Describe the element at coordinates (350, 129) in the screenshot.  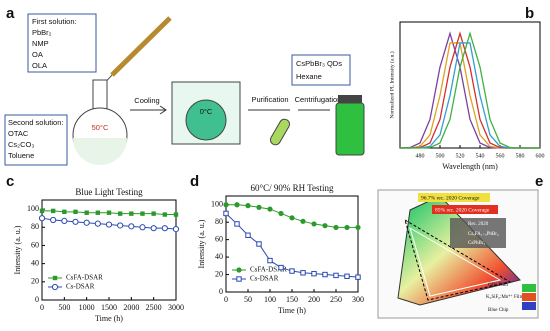
I see `vial` at that location.